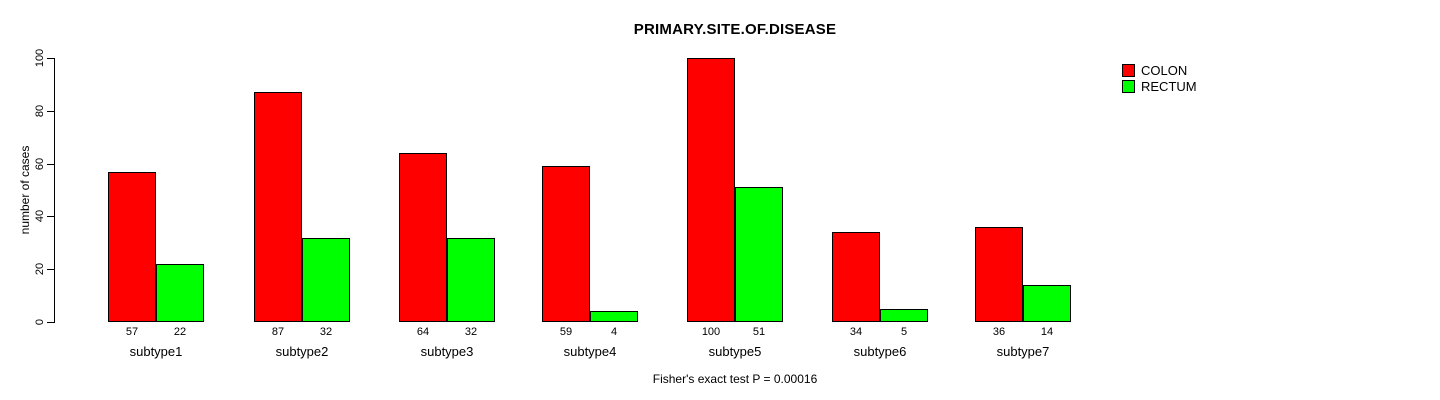  What do you see at coordinates (326, 332) in the screenshot?
I see `bar-value-label-rectum-subtype2: 32` at bounding box center [326, 332].